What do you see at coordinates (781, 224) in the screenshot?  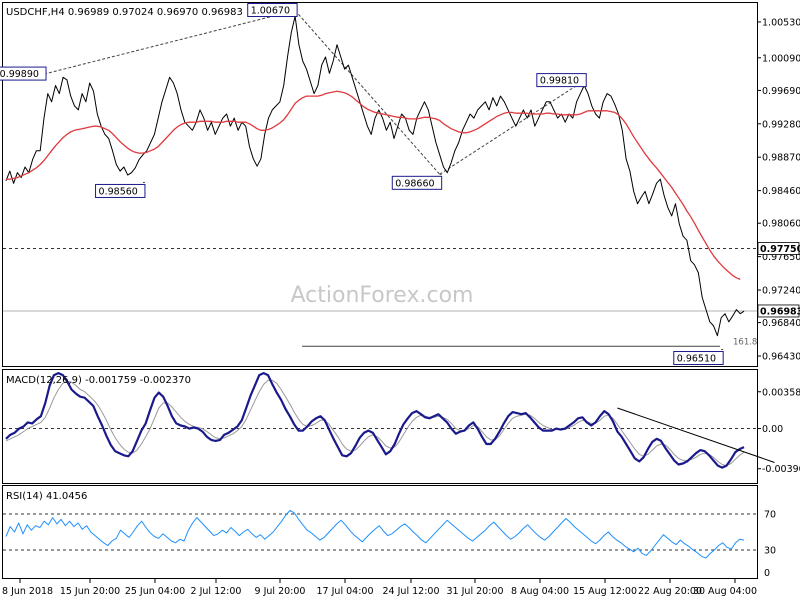 I see `price-tick-label: 0.98060` at bounding box center [781, 224].